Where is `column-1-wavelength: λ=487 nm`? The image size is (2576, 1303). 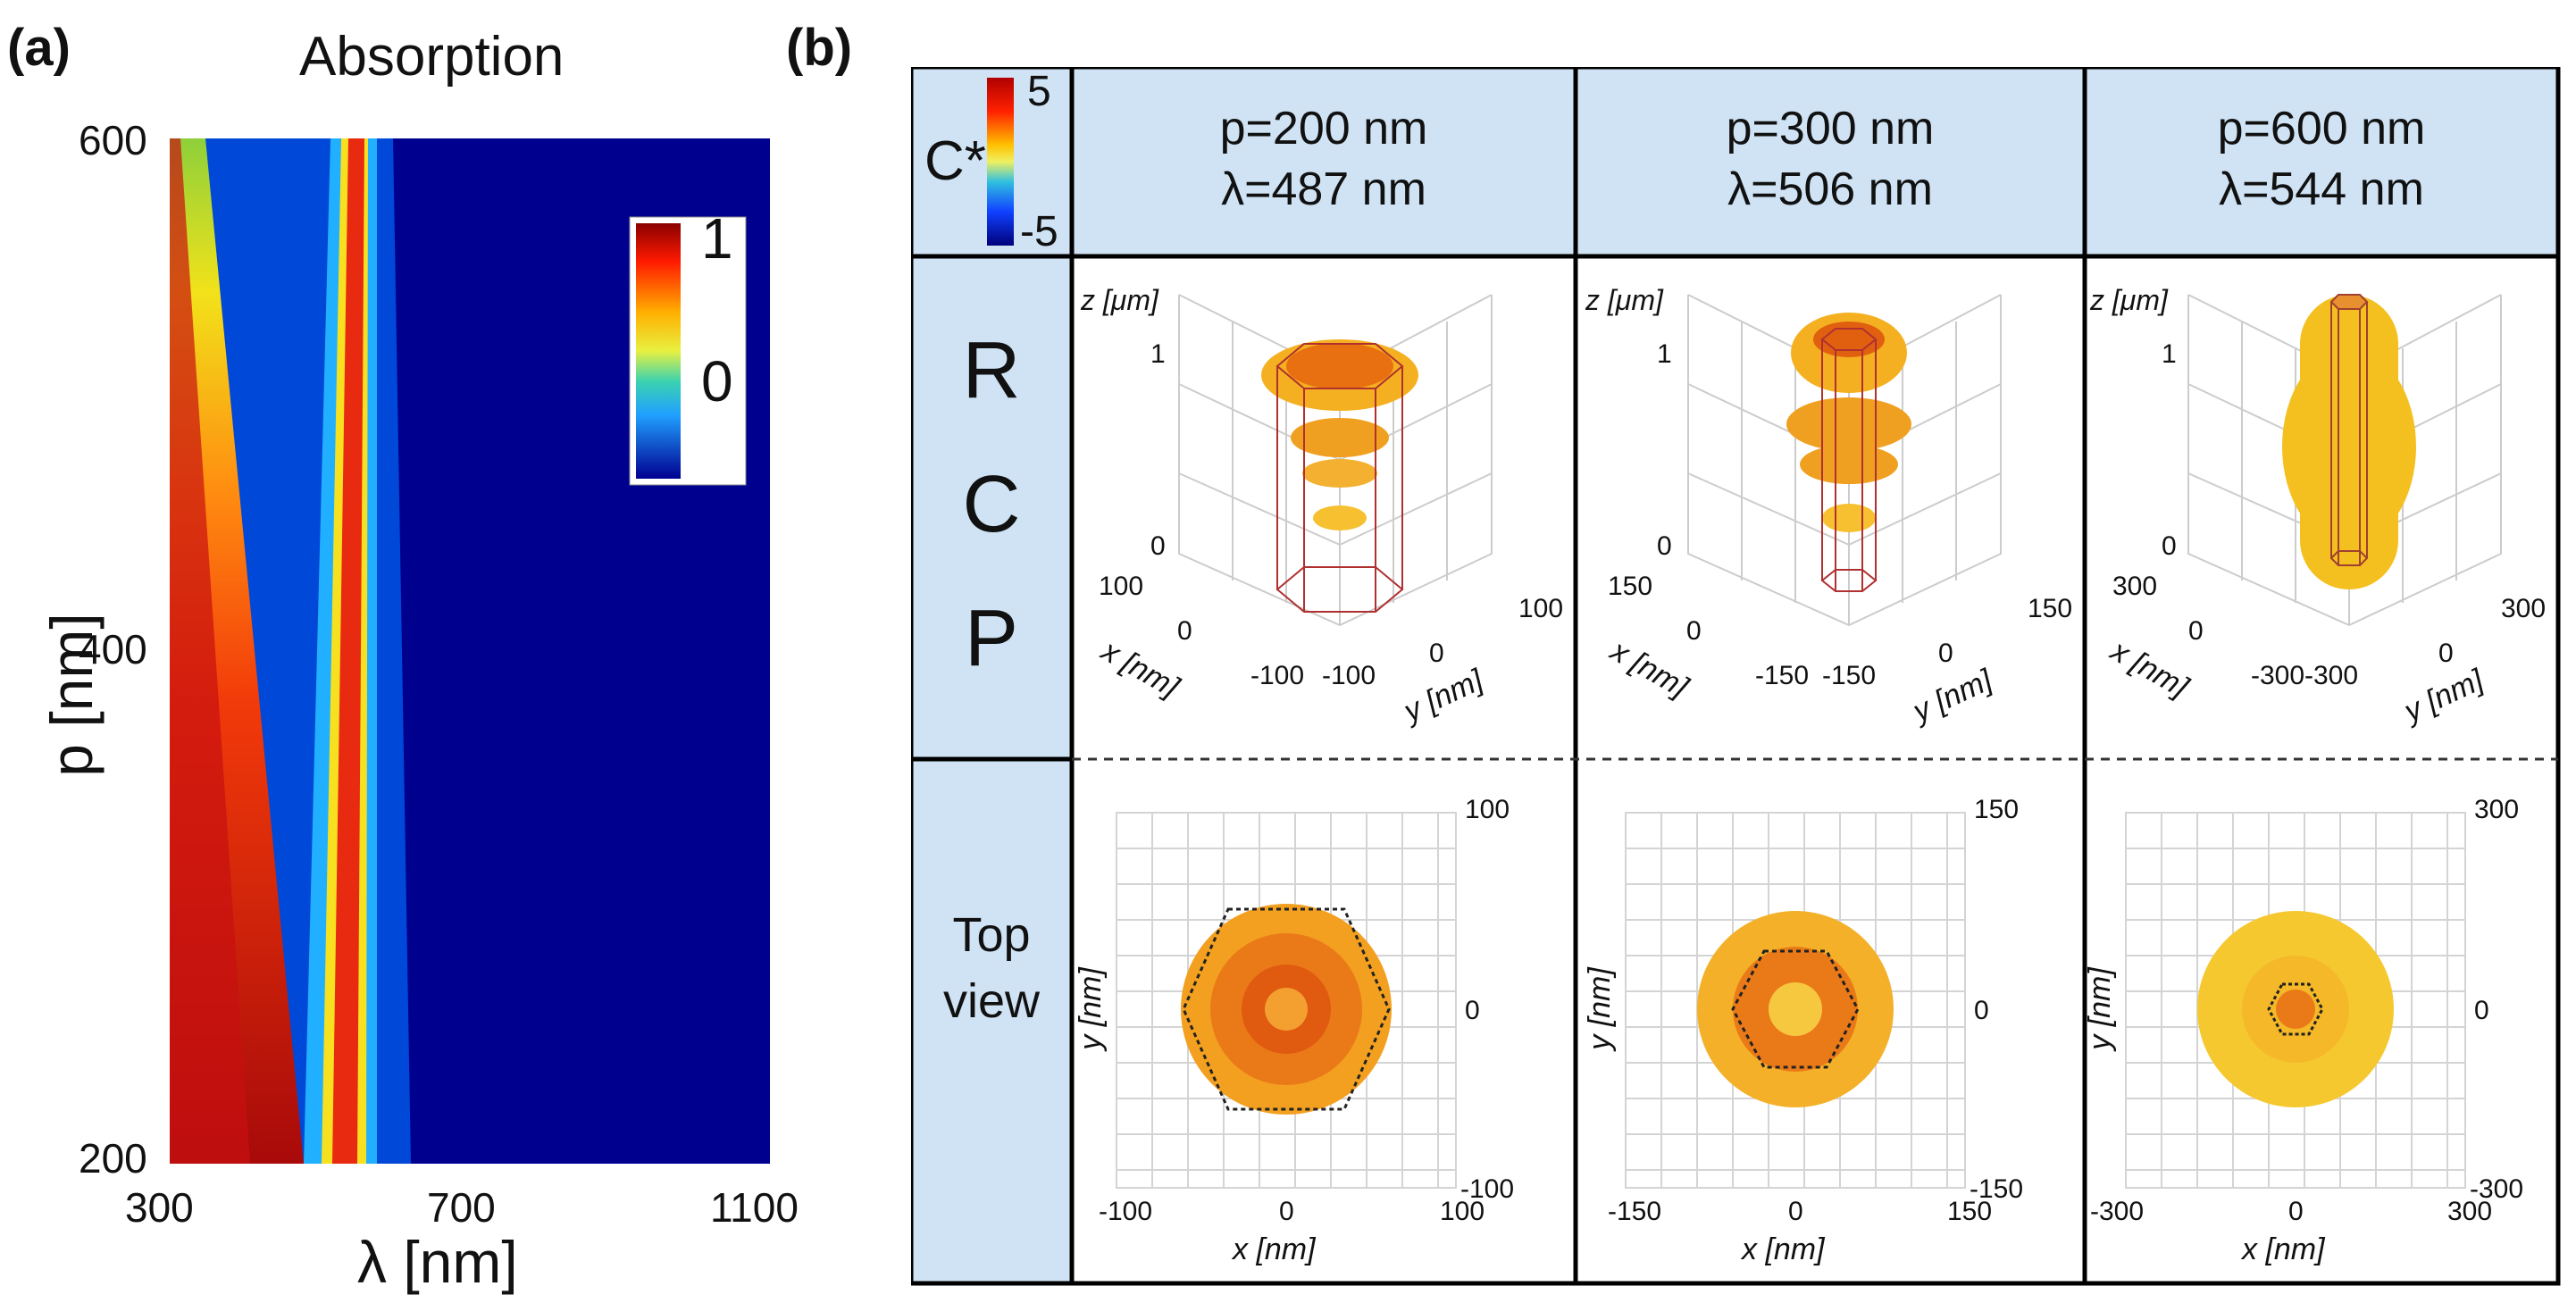 column-1-wavelength: λ=487 nm is located at coordinates (1324, 189).